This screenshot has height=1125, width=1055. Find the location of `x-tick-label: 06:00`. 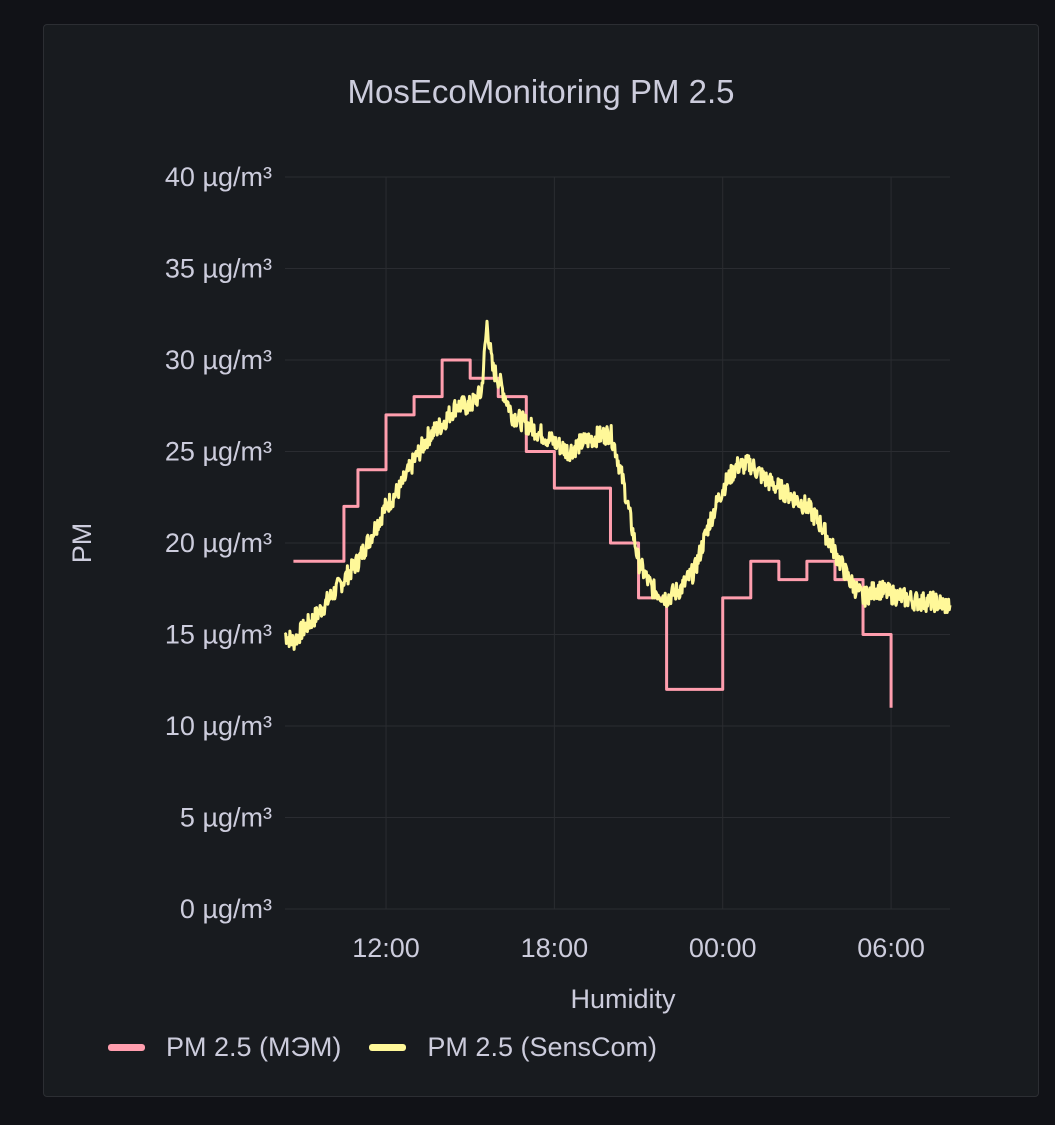

x-tick-label: 06:00 is located at coordinates (891, 948).